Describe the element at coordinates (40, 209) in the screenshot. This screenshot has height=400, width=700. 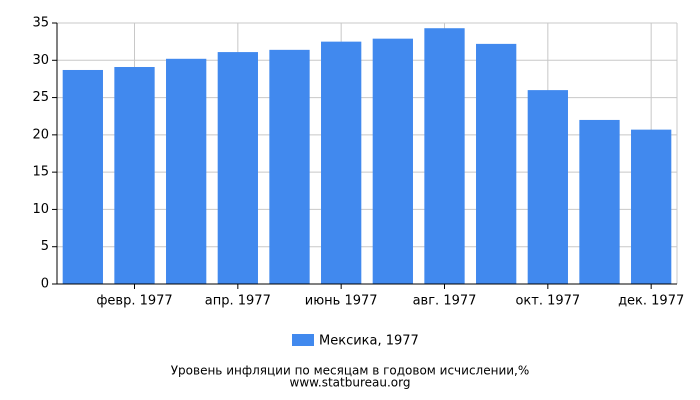
I see `y-tick-label: 10` at that location.